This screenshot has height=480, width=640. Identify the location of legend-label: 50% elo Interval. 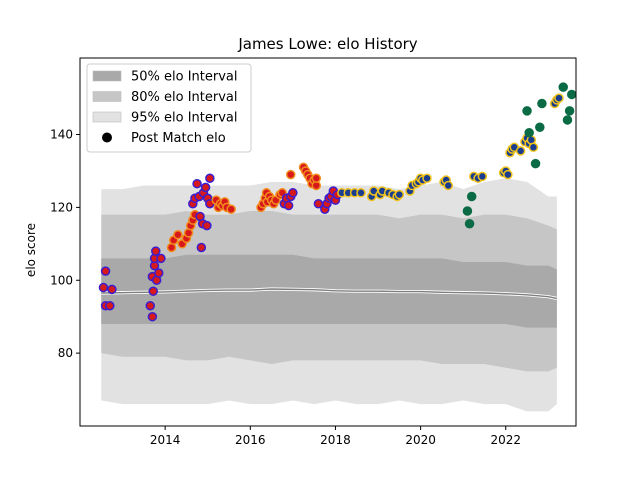
(184, 77).